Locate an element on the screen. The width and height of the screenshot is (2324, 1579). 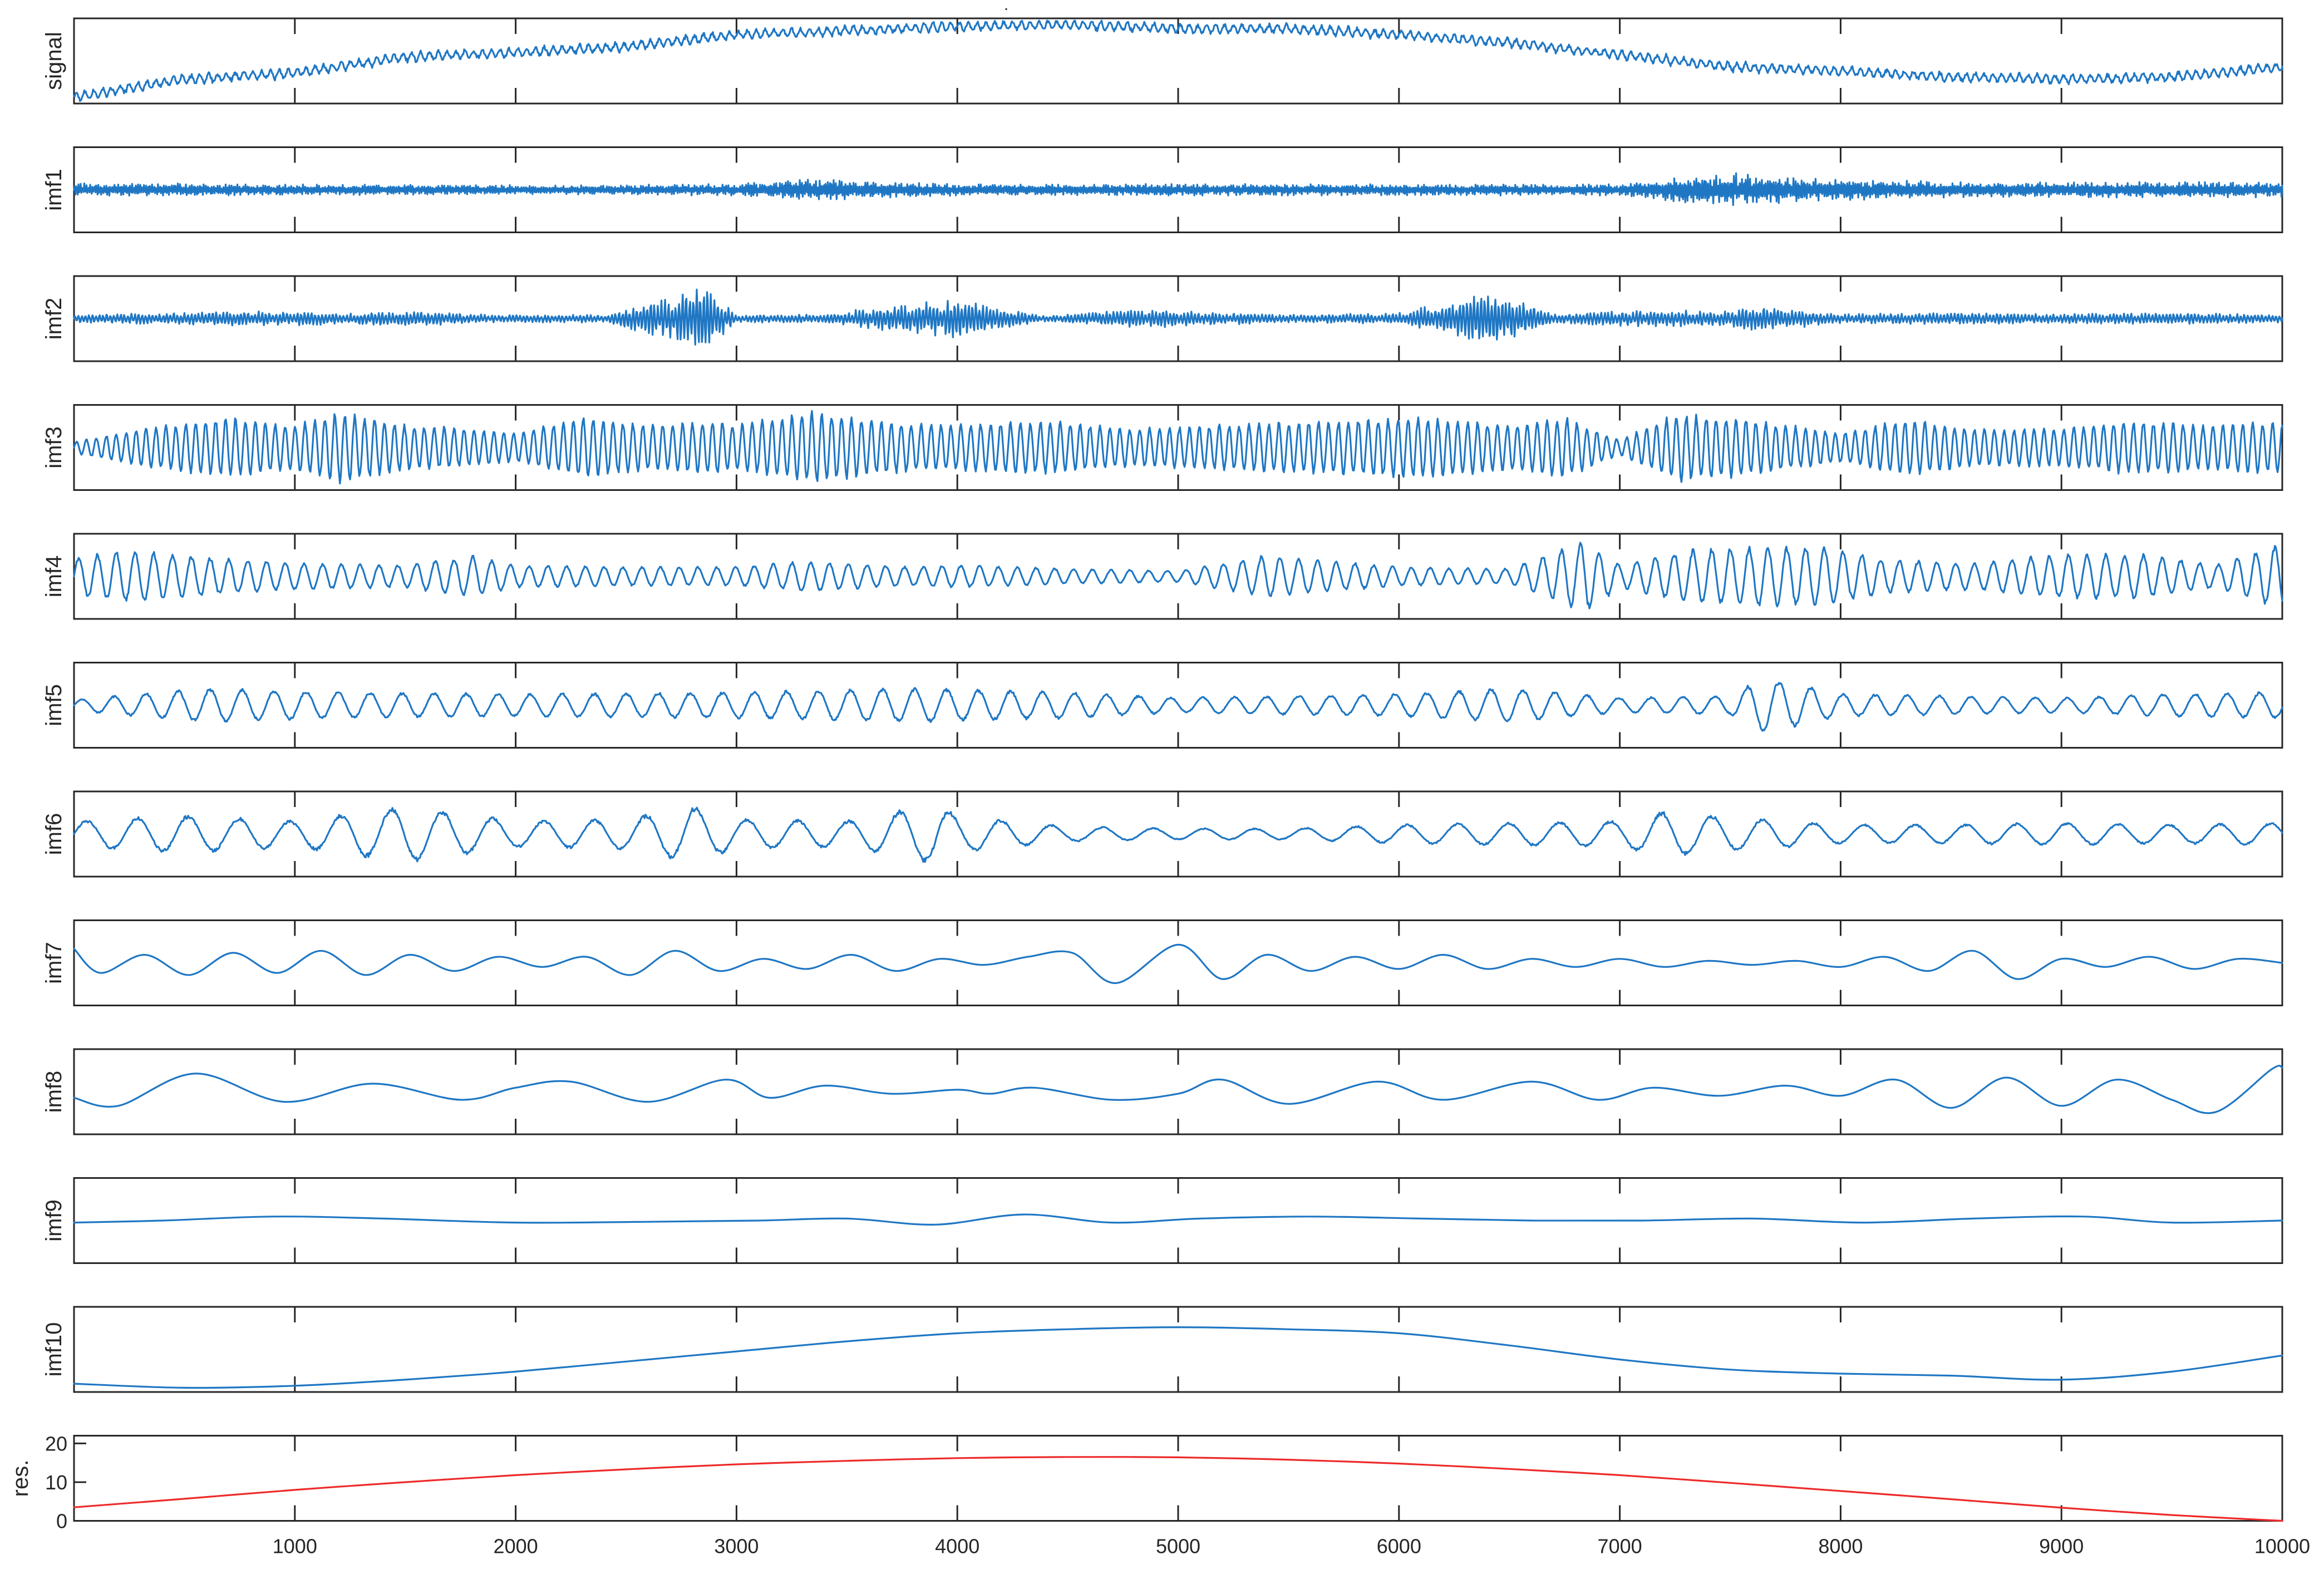
ylabel-imf5: imf5 is located at coordinates (54, 705).